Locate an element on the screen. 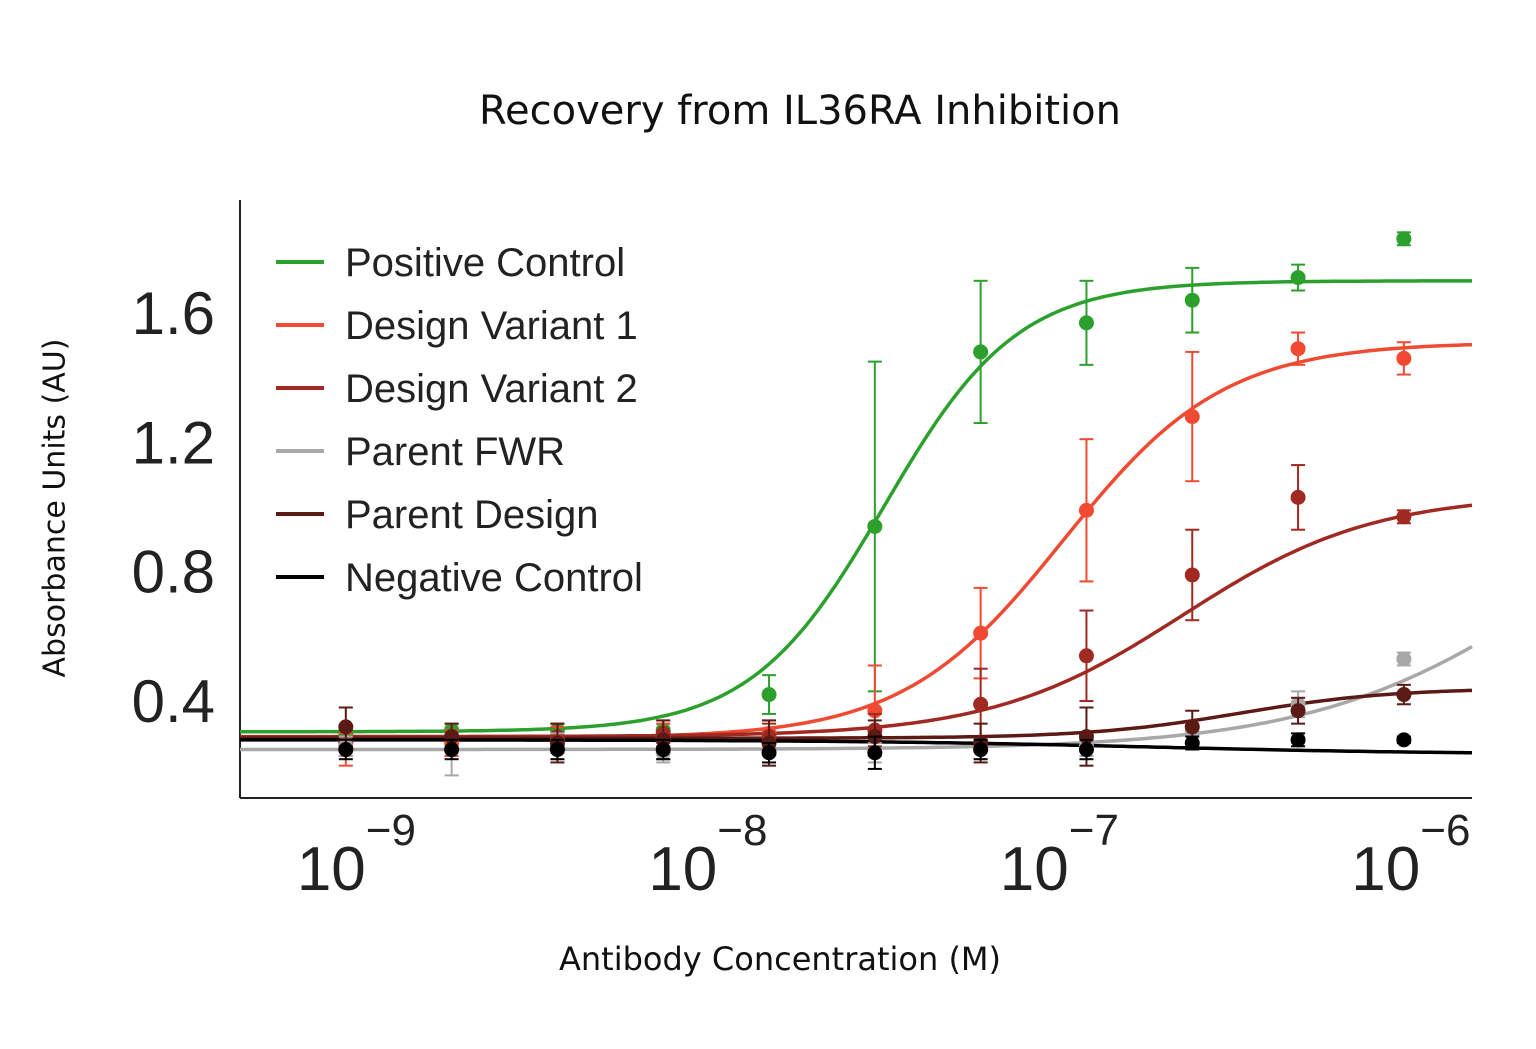 This screenshot has height=1049, width=1536. y-axis-label: Absorbance Units (AU) is located at coordinates (55, 508).